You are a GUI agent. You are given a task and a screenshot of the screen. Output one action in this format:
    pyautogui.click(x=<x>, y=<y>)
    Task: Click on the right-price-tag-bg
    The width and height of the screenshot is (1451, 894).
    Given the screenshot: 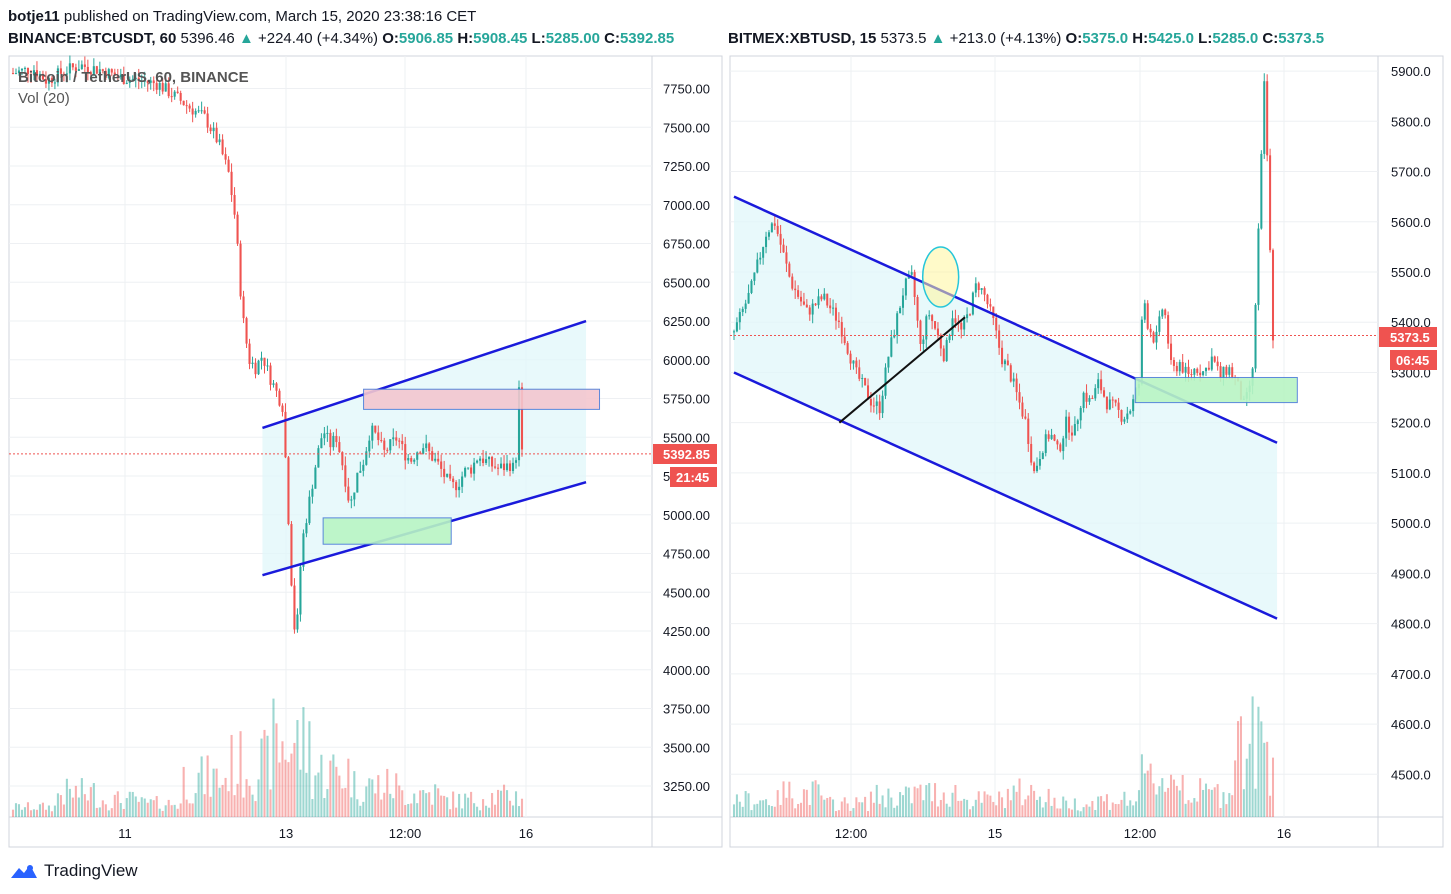 What is the action you would take?
    pyautogui.click(x=1408, y=337)
    